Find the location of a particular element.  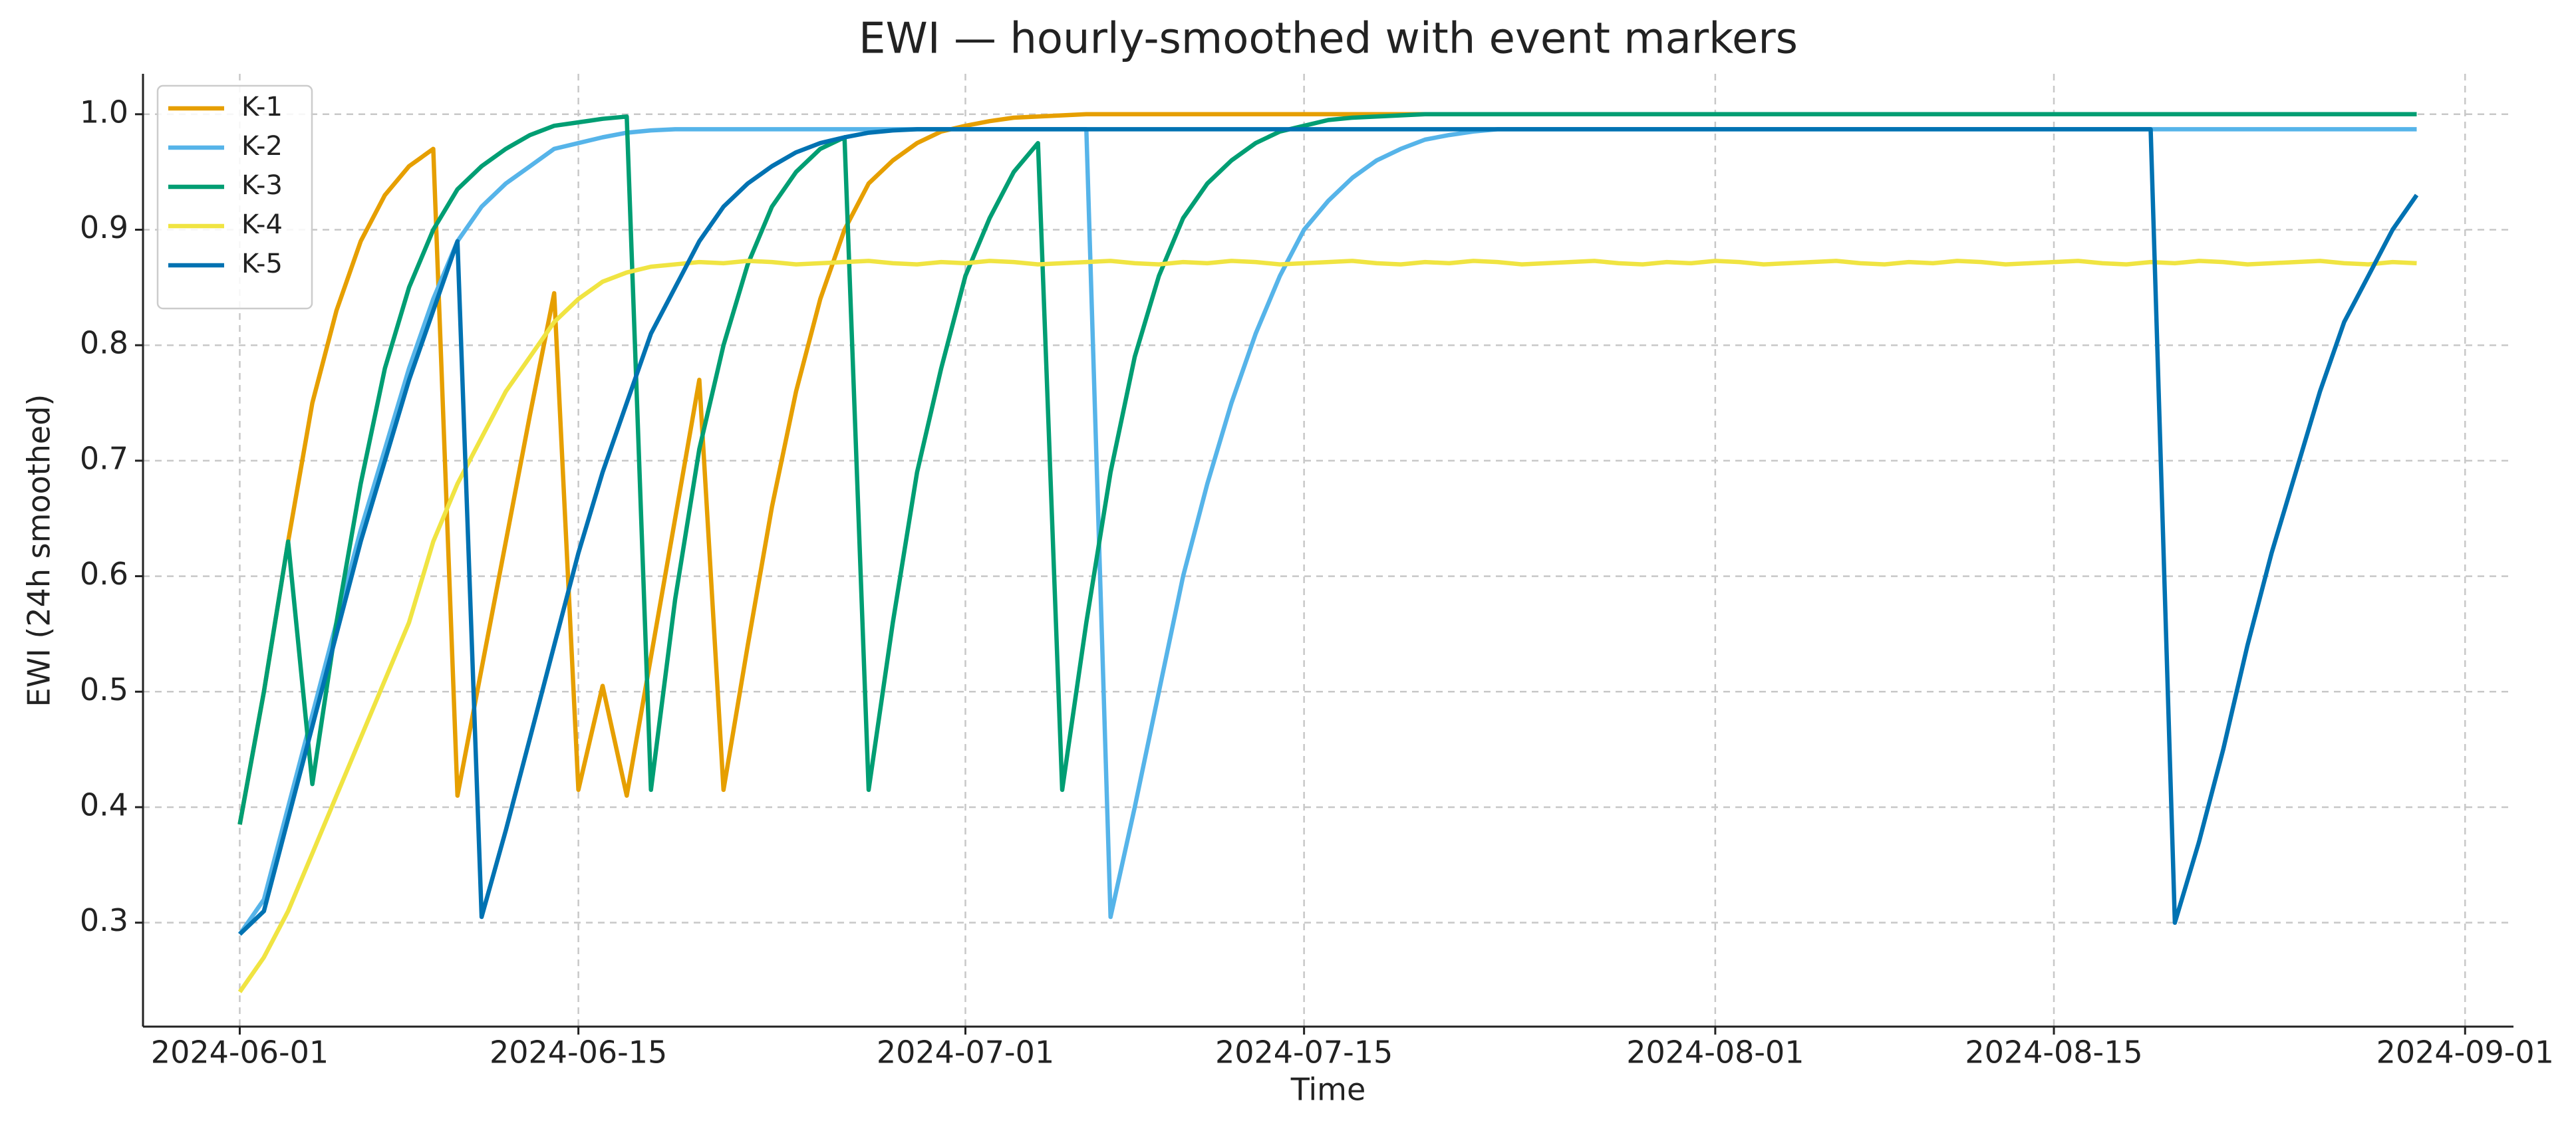

y-axis-label: EWI (24h smoothed) is located at coordinates (39, 550).